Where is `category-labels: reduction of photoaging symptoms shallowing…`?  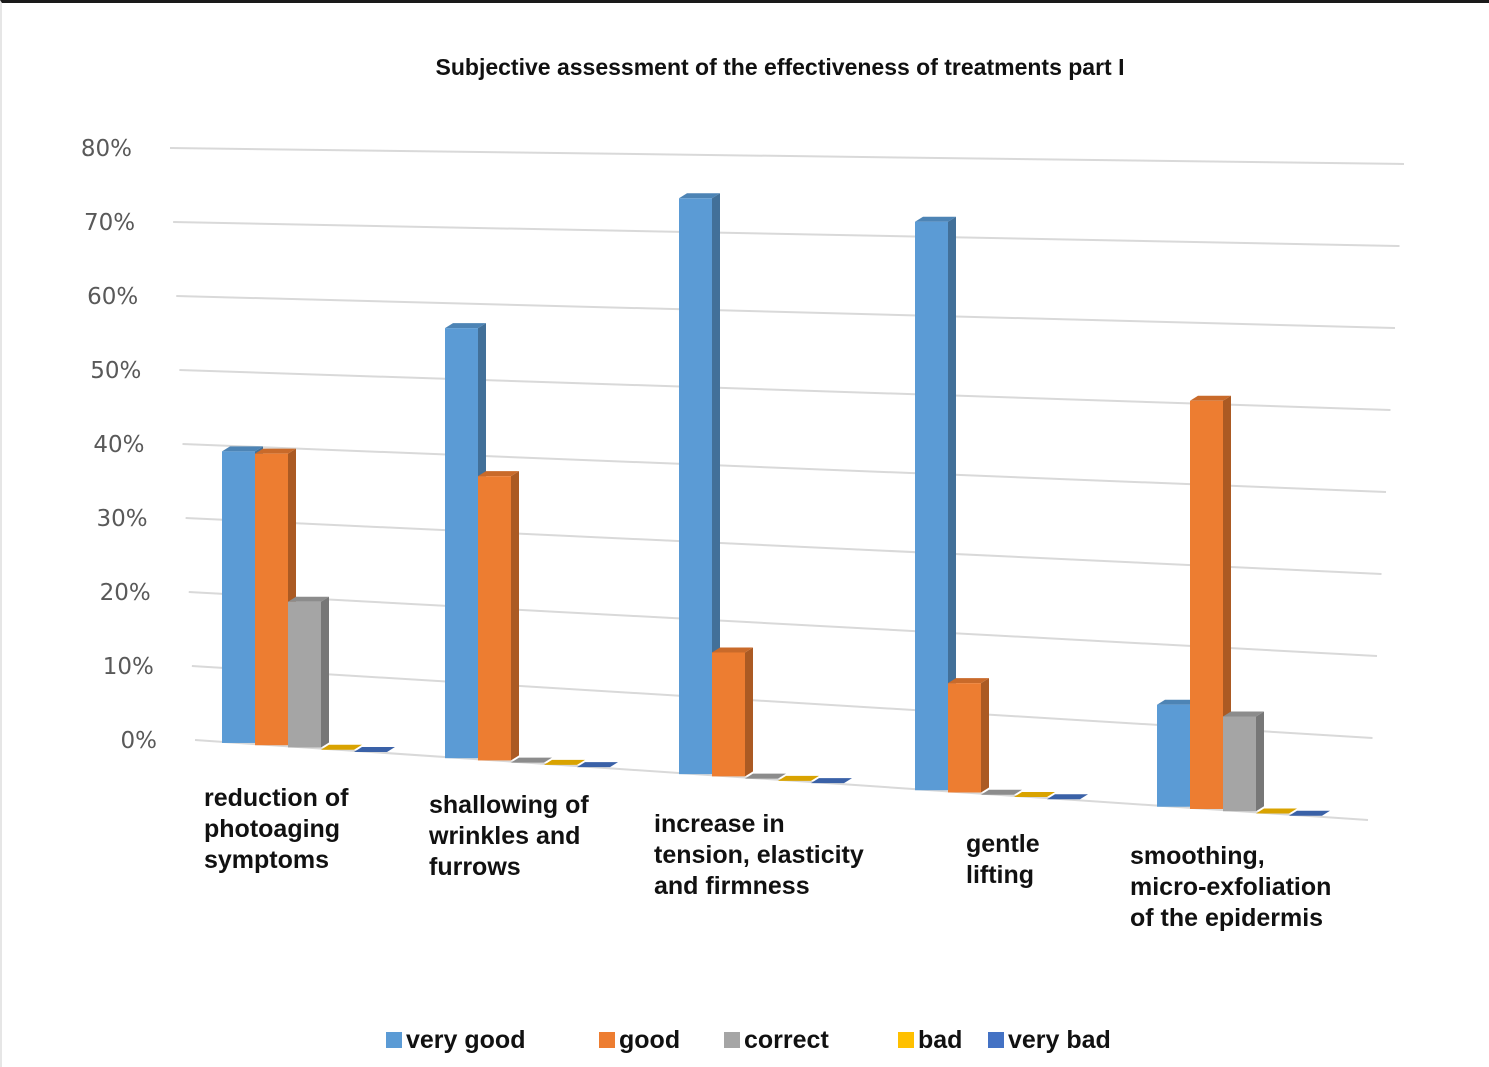
category-labels: reduction of photoaging symptoms shallowing… is located at coordinates (767, 858).